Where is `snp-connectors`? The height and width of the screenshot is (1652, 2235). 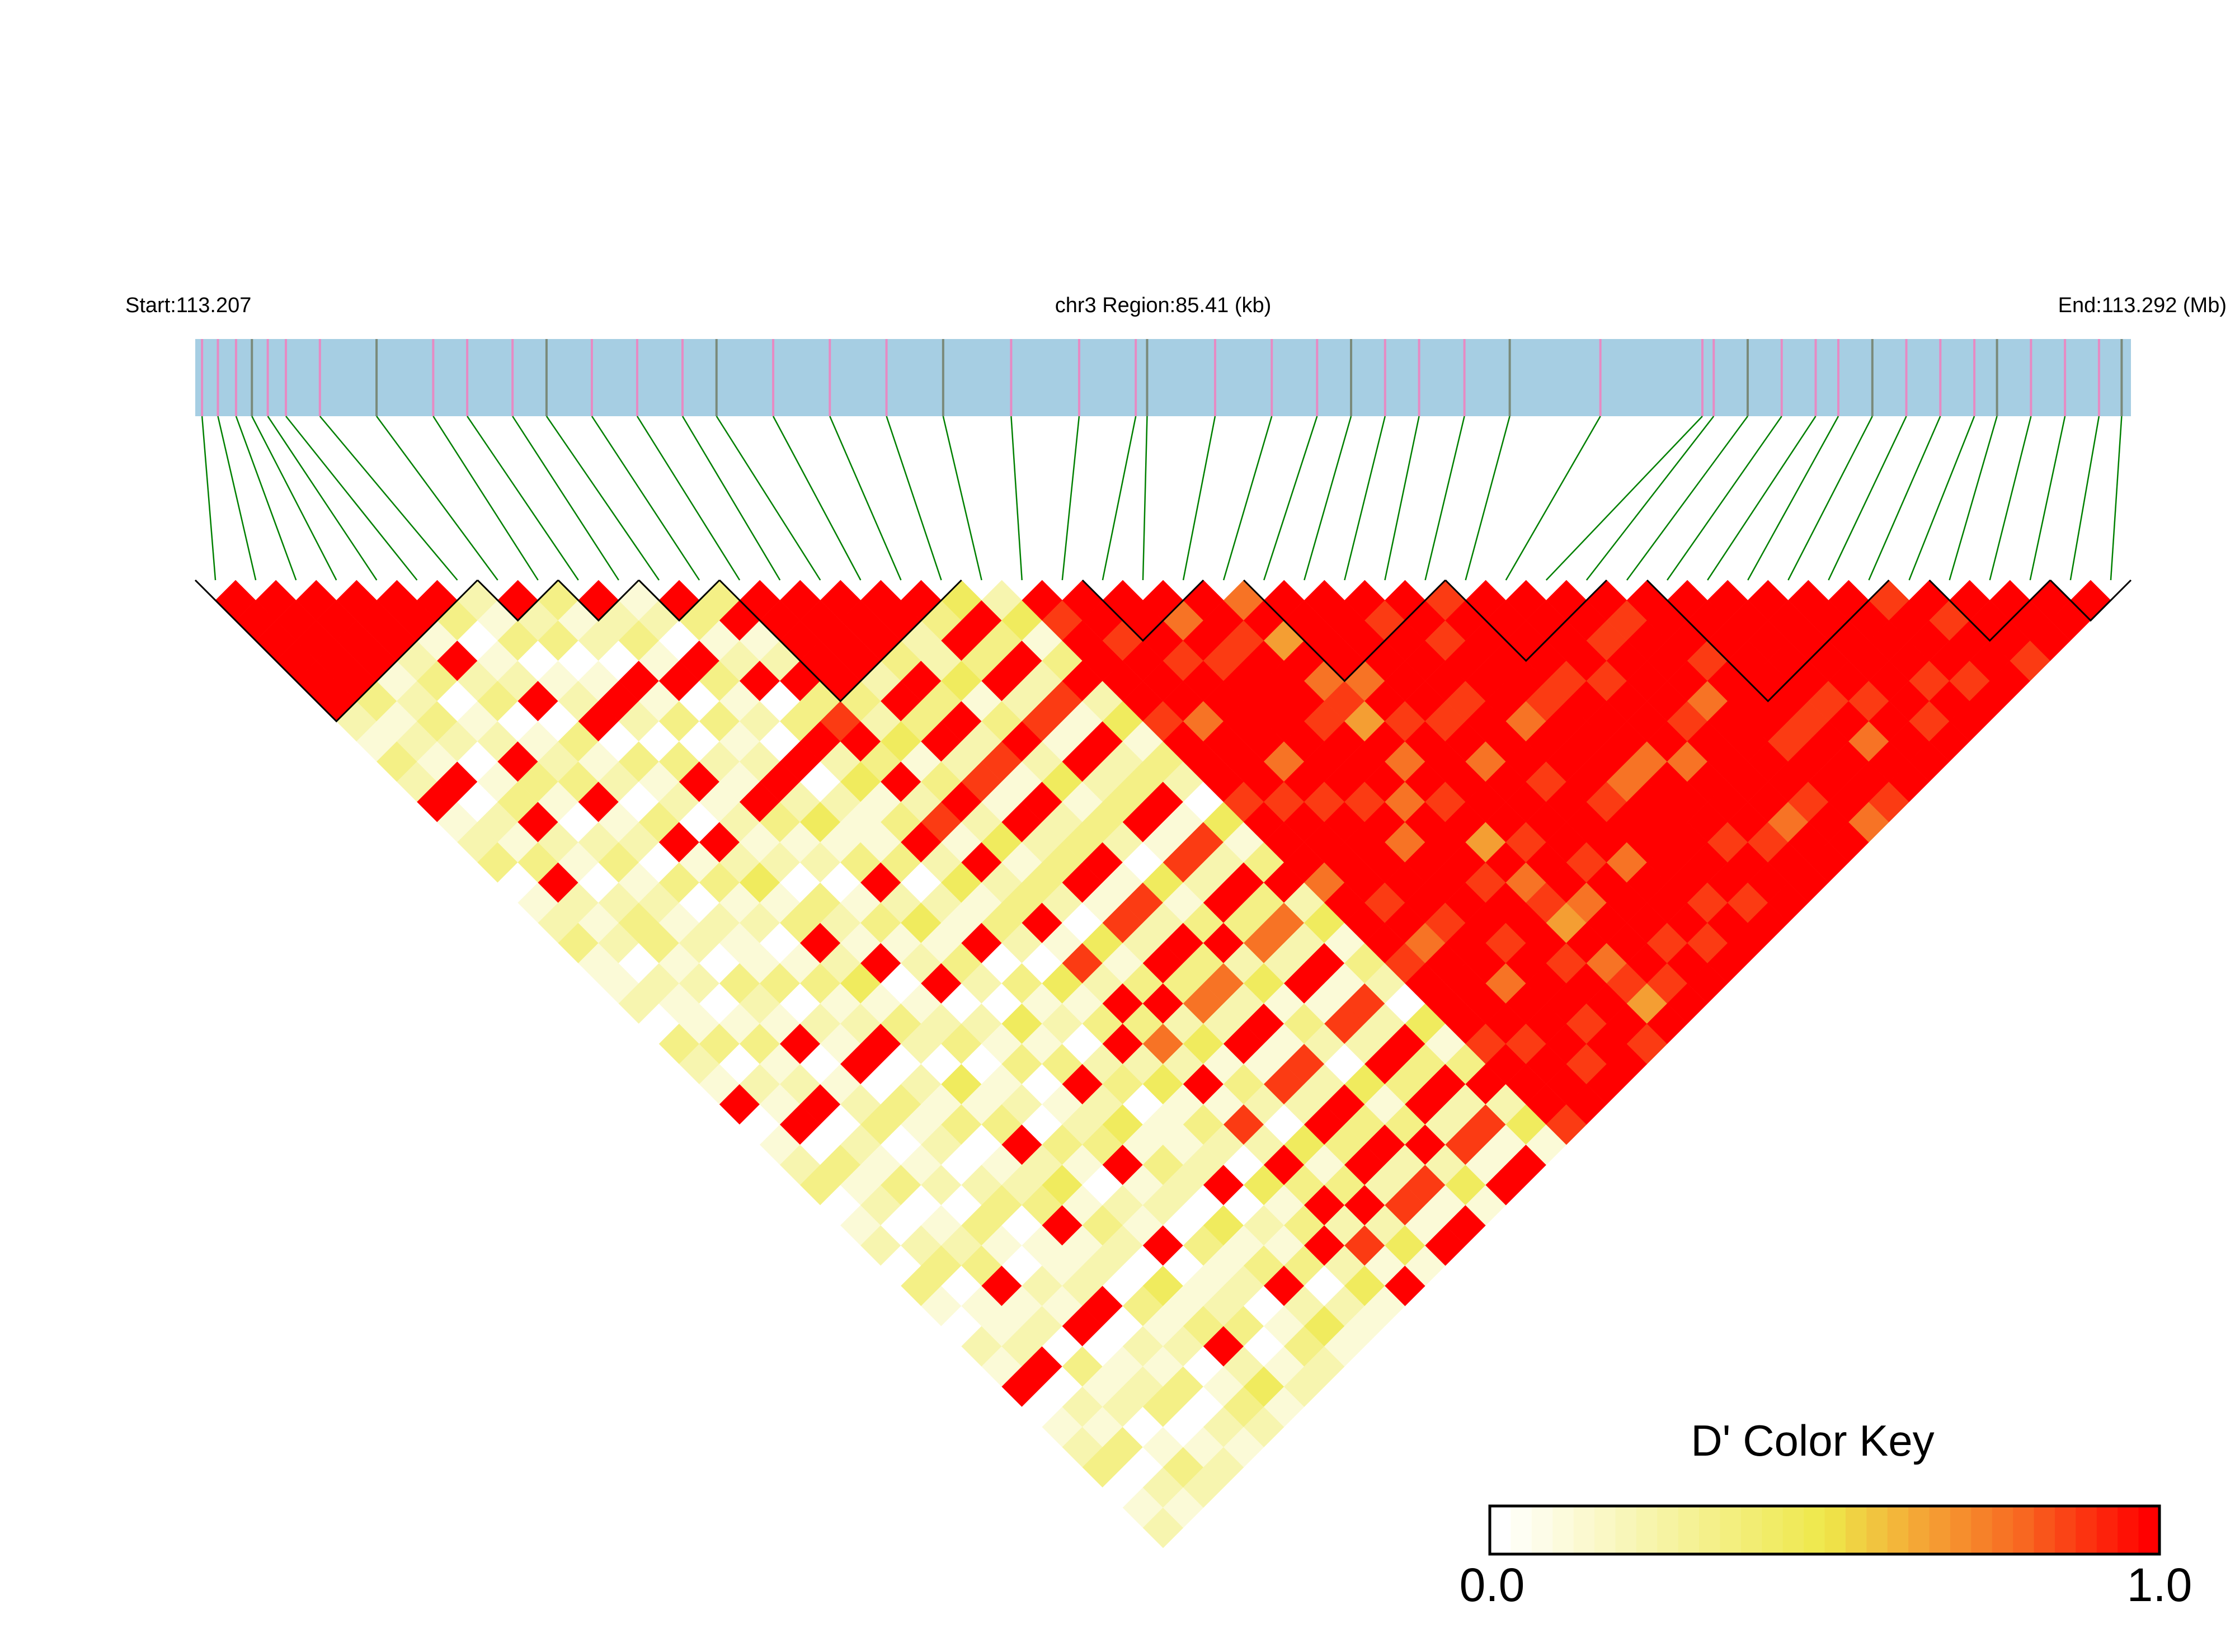 snp-connectors is located at coordinates (1162, 499).